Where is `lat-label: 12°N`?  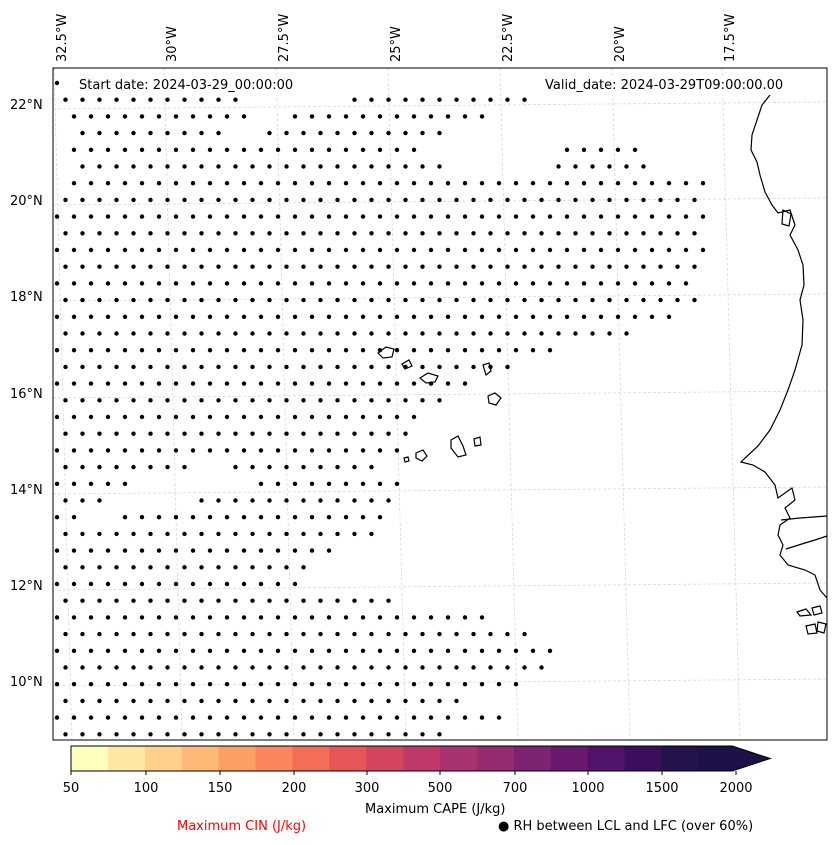
lat-label: 12°N is located at coordinates (26, 586).